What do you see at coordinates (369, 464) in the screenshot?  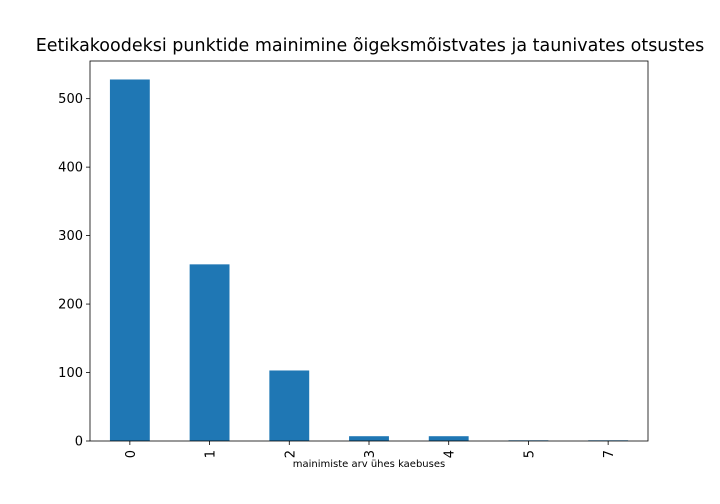 I see `x-axis-label: mainimiste arv ühes kaebuses` at bounding box center [369, 464].